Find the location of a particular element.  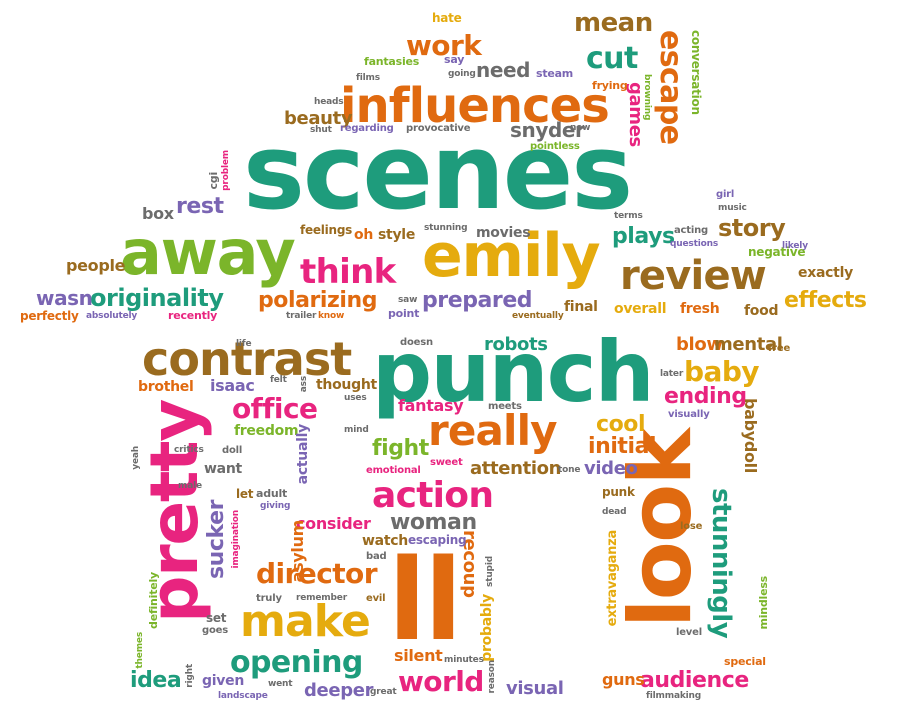

word-style: style is located at coordinates (397, 235).